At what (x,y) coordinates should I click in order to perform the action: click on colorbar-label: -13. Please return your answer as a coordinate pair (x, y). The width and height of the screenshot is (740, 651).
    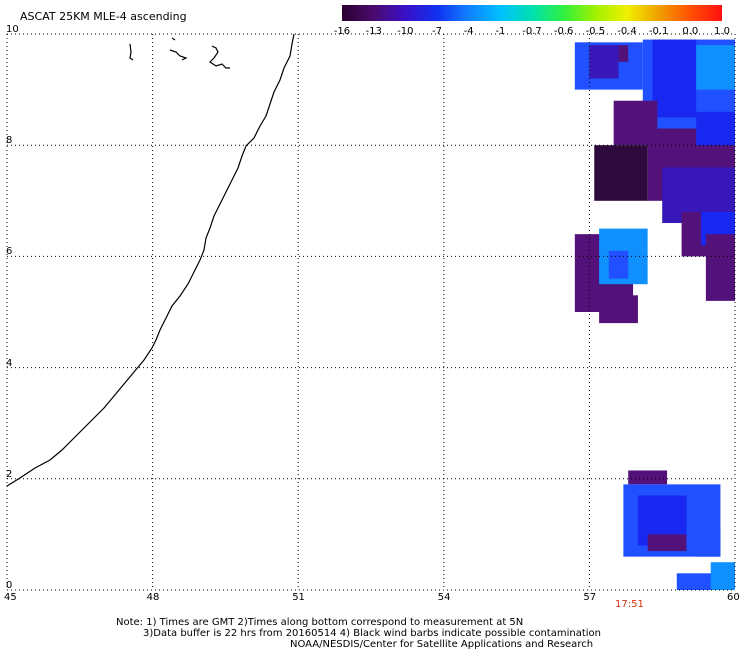
    Looking at the image, I should click on (373, 31).